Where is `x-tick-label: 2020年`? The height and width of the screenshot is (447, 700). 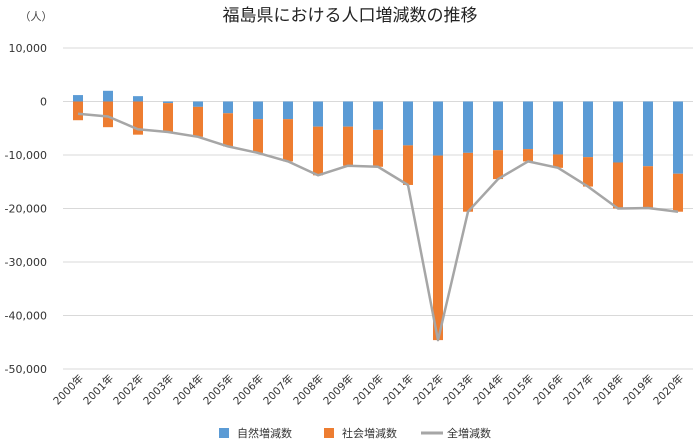 x-tick-label: 2020年 is located at coordinates (669, 390).